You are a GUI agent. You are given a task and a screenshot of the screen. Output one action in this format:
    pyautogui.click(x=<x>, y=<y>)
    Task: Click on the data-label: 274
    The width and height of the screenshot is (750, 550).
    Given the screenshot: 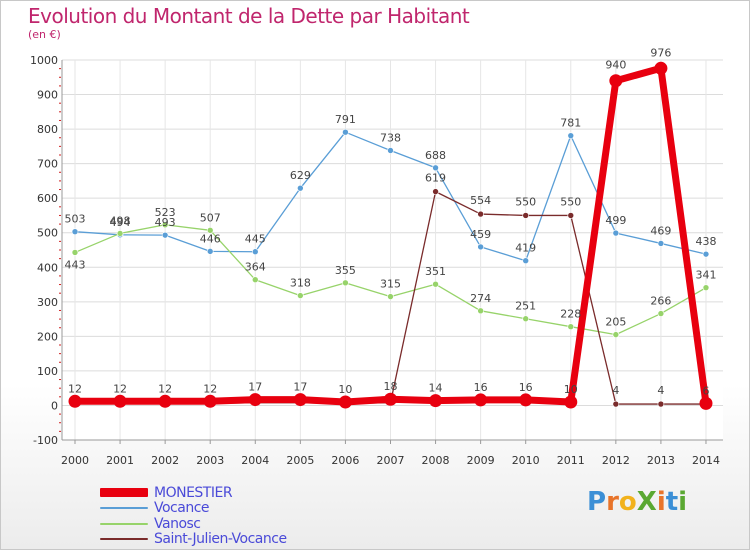 What is the action you would take?
    pyautogui.click(x=480, y=298)
    